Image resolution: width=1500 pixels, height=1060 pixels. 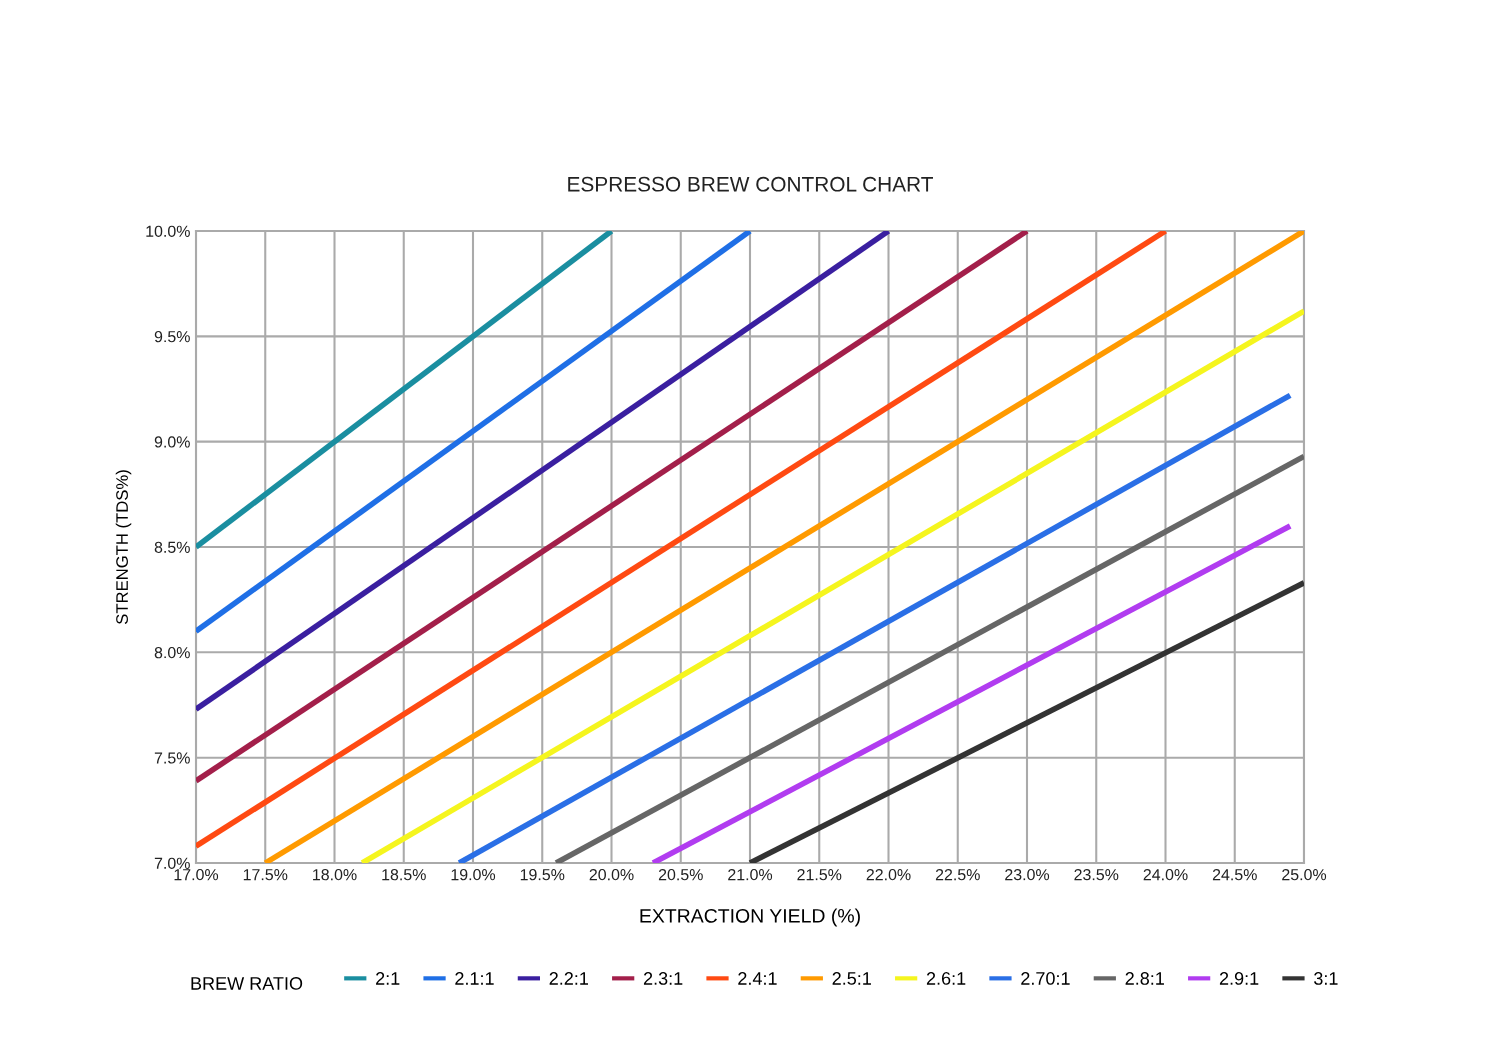 What do you see at coordinates (123, 547) in the screenshot?
I see `y-axis-title: STRENGTH (TDS%)` at bounding box center [123, 547].